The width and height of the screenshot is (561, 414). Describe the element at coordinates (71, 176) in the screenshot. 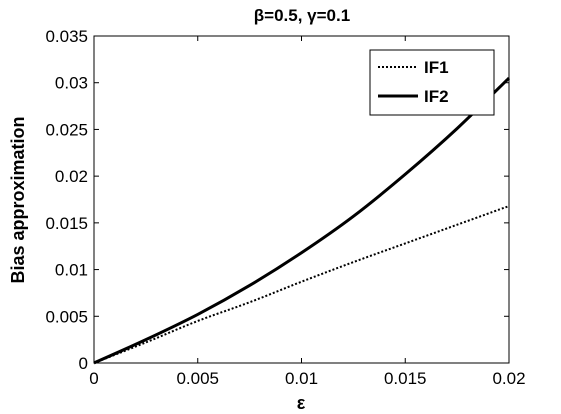

I see `y-tick-label: 0.02` at that location.